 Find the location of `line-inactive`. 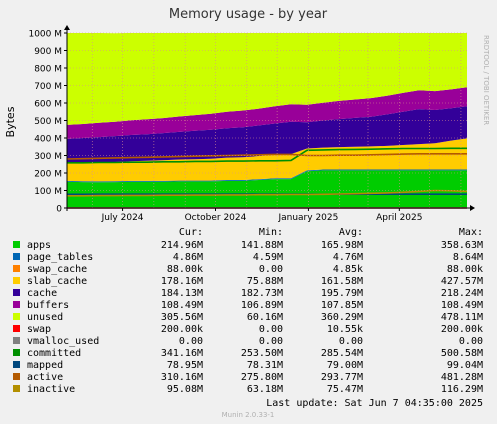

line-inactive is located at coordinates (267, 193).